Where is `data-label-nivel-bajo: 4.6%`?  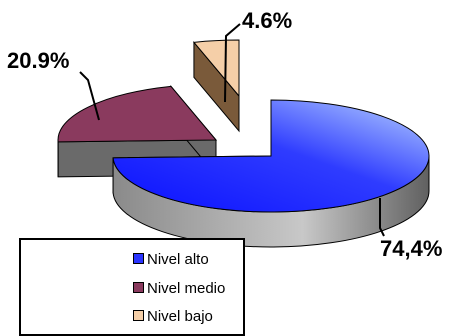
data-label-nivel-bajo: 4.6% is located at coordinates (267, 20).